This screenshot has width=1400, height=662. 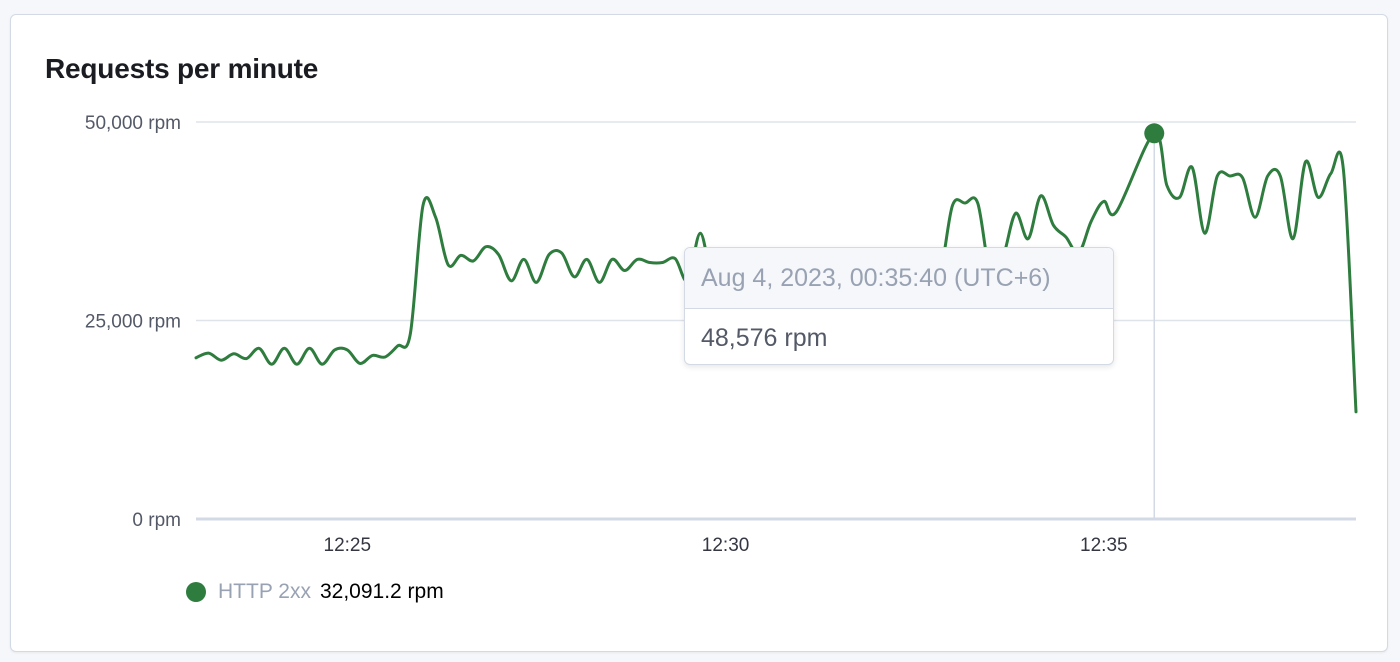 I want to click on panel-title: Requests per minute, so click(x=182, y=68).